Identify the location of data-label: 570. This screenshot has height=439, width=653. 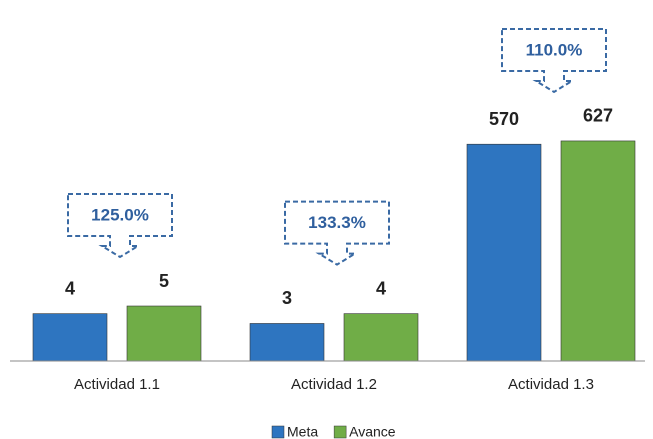
(504, 119).